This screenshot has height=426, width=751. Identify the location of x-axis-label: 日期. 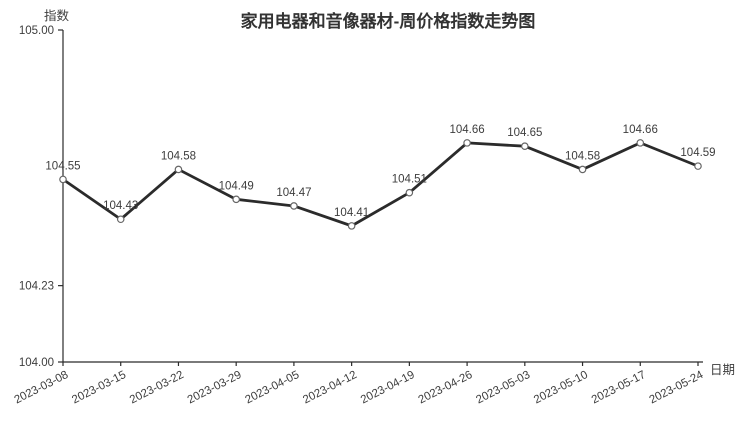
(723, 370).